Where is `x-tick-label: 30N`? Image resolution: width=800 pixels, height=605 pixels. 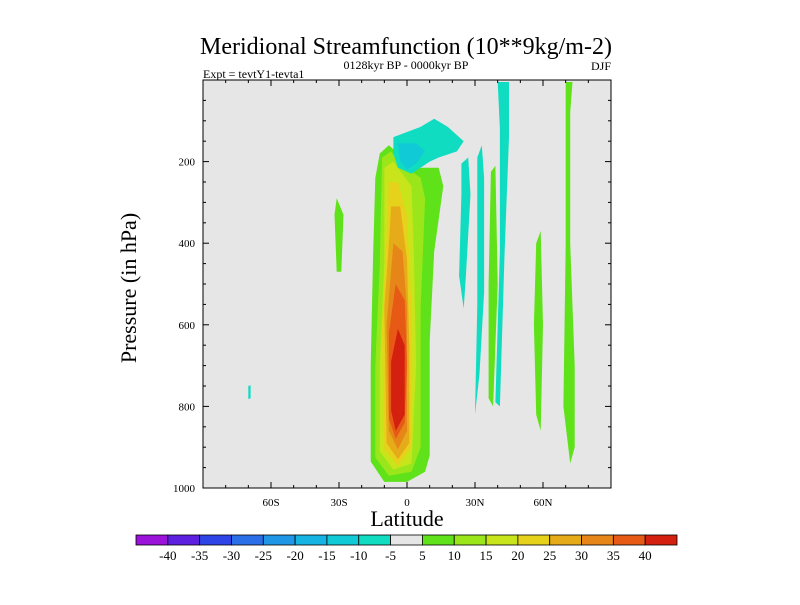
x-tick-label: 30N is located at coordinates (475, 503).